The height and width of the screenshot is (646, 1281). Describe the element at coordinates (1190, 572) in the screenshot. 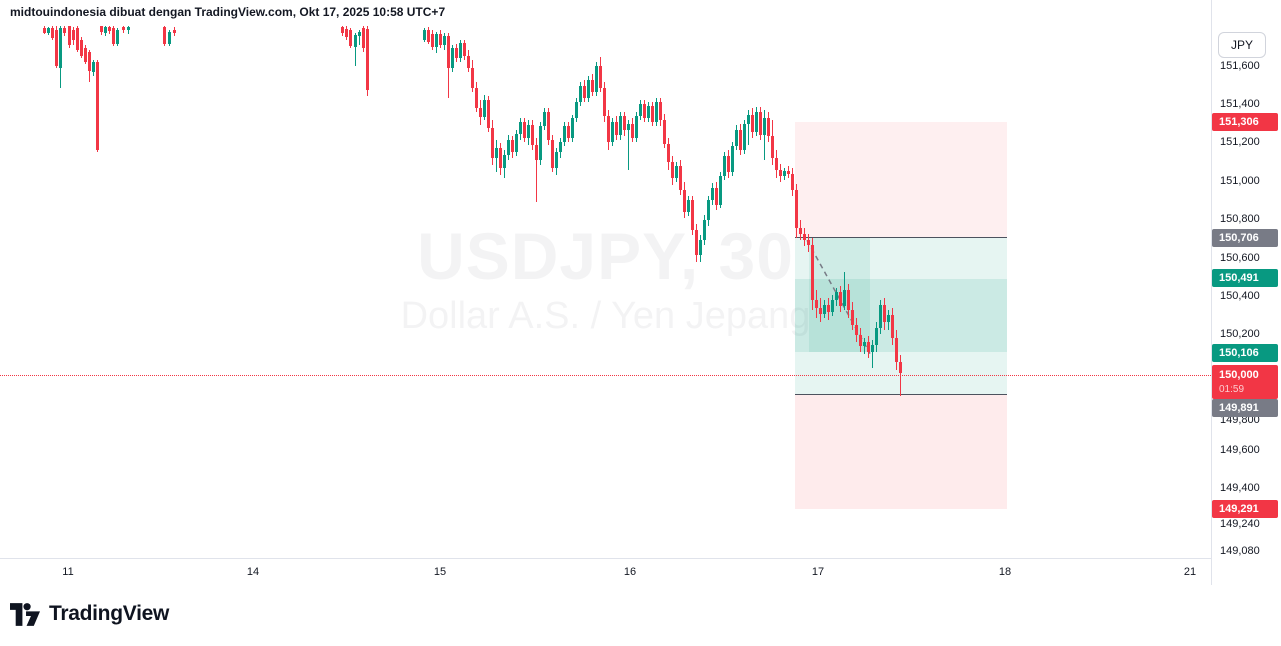

I see `time-axis-label: 21` at that location.